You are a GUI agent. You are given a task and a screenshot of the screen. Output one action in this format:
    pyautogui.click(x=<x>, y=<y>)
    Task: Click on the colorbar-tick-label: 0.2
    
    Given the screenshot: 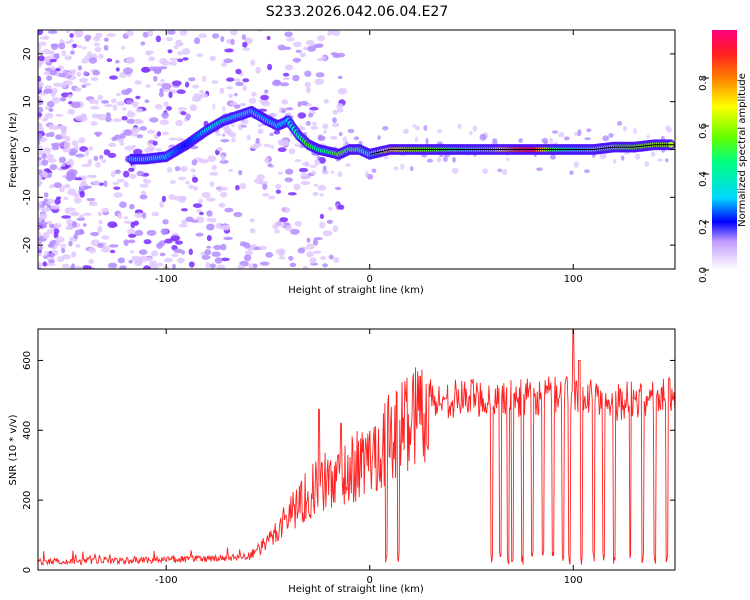 What is the action you would take?
    pyautogui.click(x=703, y=227)
    